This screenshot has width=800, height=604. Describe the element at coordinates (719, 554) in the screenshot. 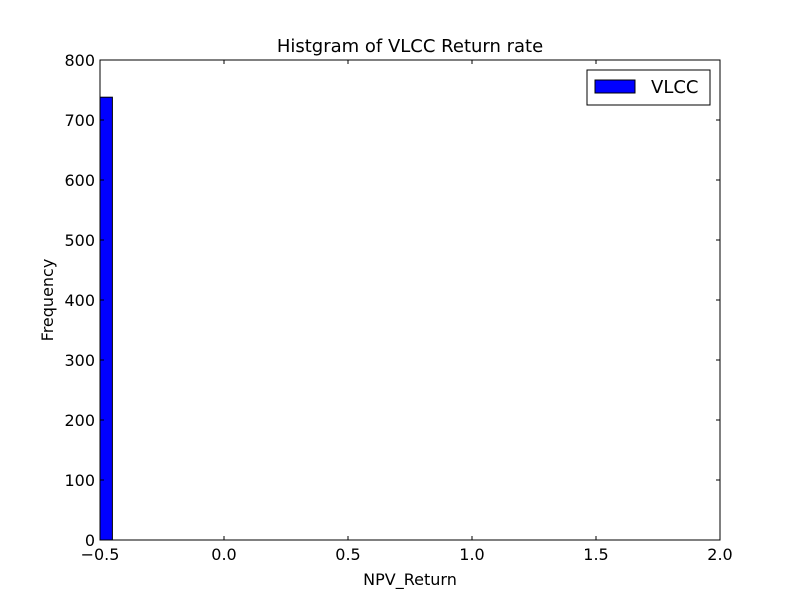

I see `x-tick-label: 2.0` at that location.